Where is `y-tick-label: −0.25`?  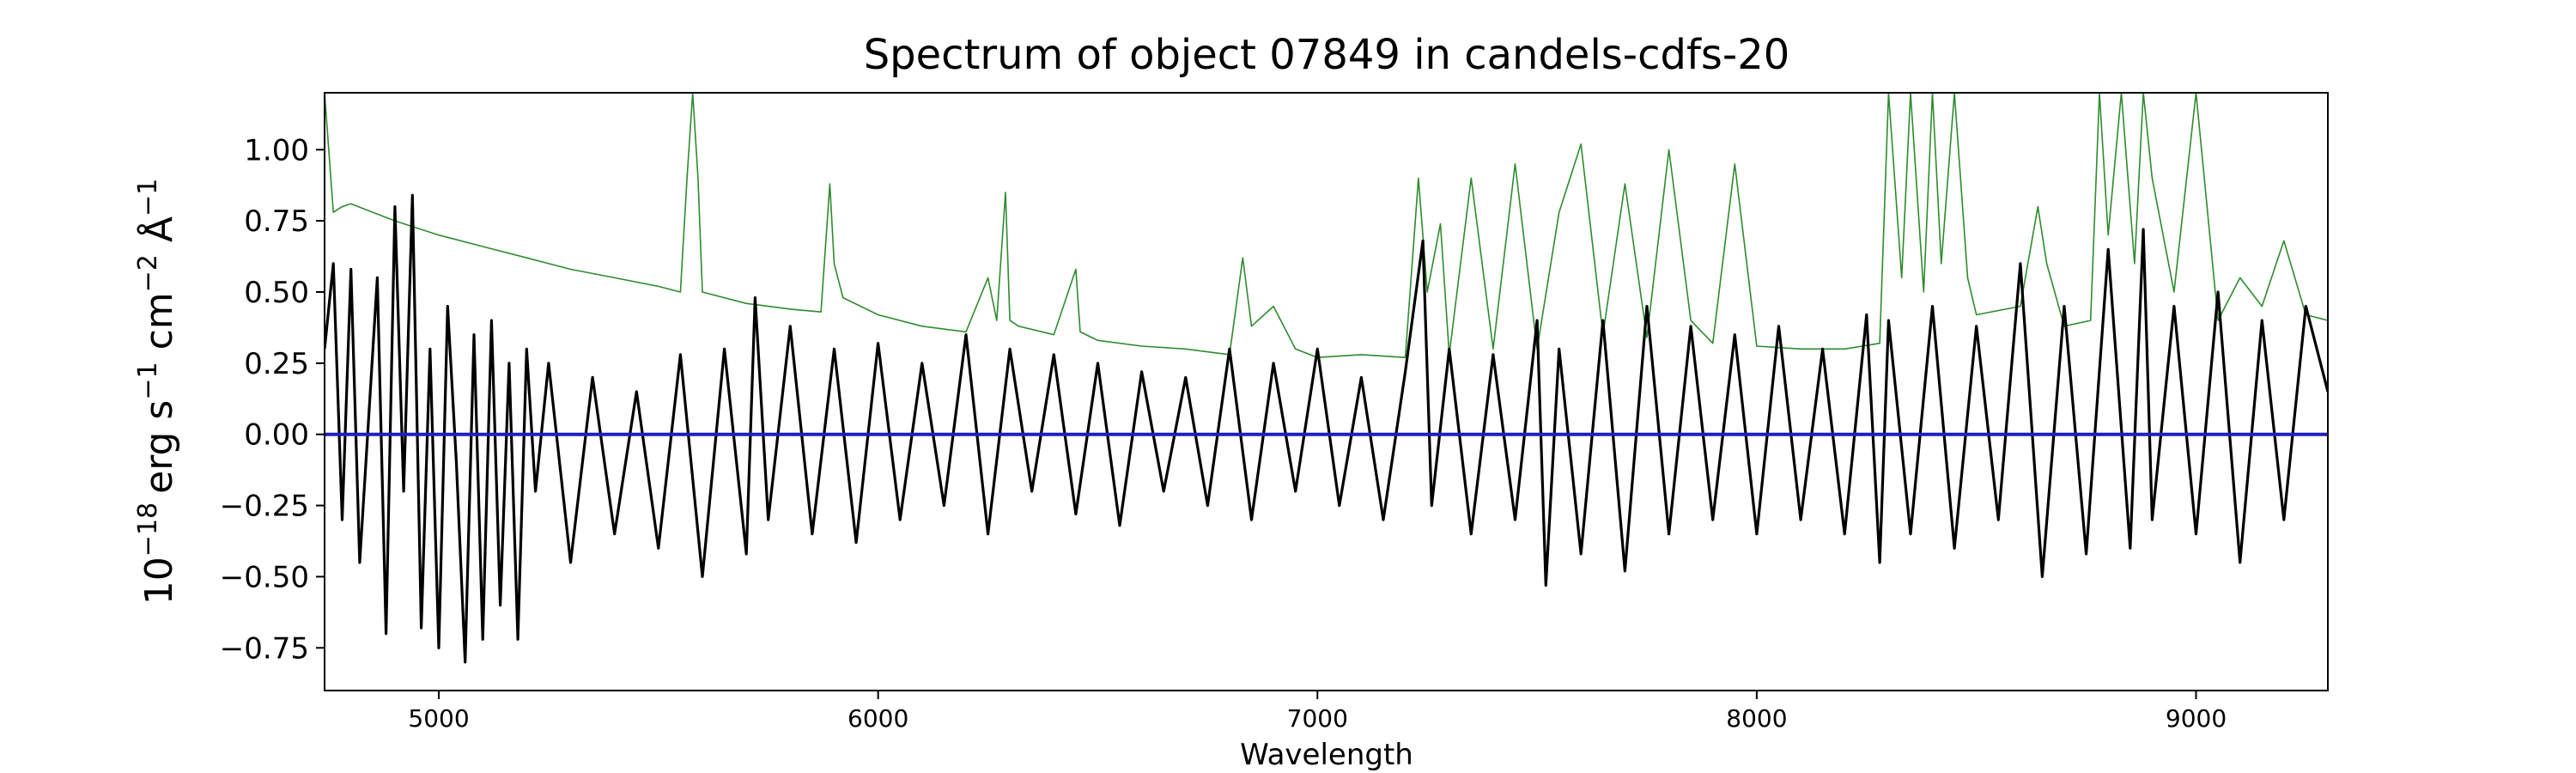
y-tick-label: −0.25 is located at coordinates (264, 507).